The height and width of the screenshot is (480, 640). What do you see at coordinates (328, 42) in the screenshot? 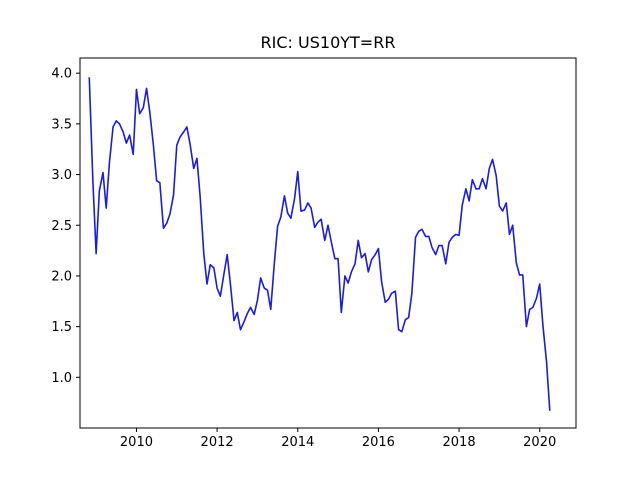
I see `chart-title: RIC: US10YT=RR` at bounding box center [328, 42].